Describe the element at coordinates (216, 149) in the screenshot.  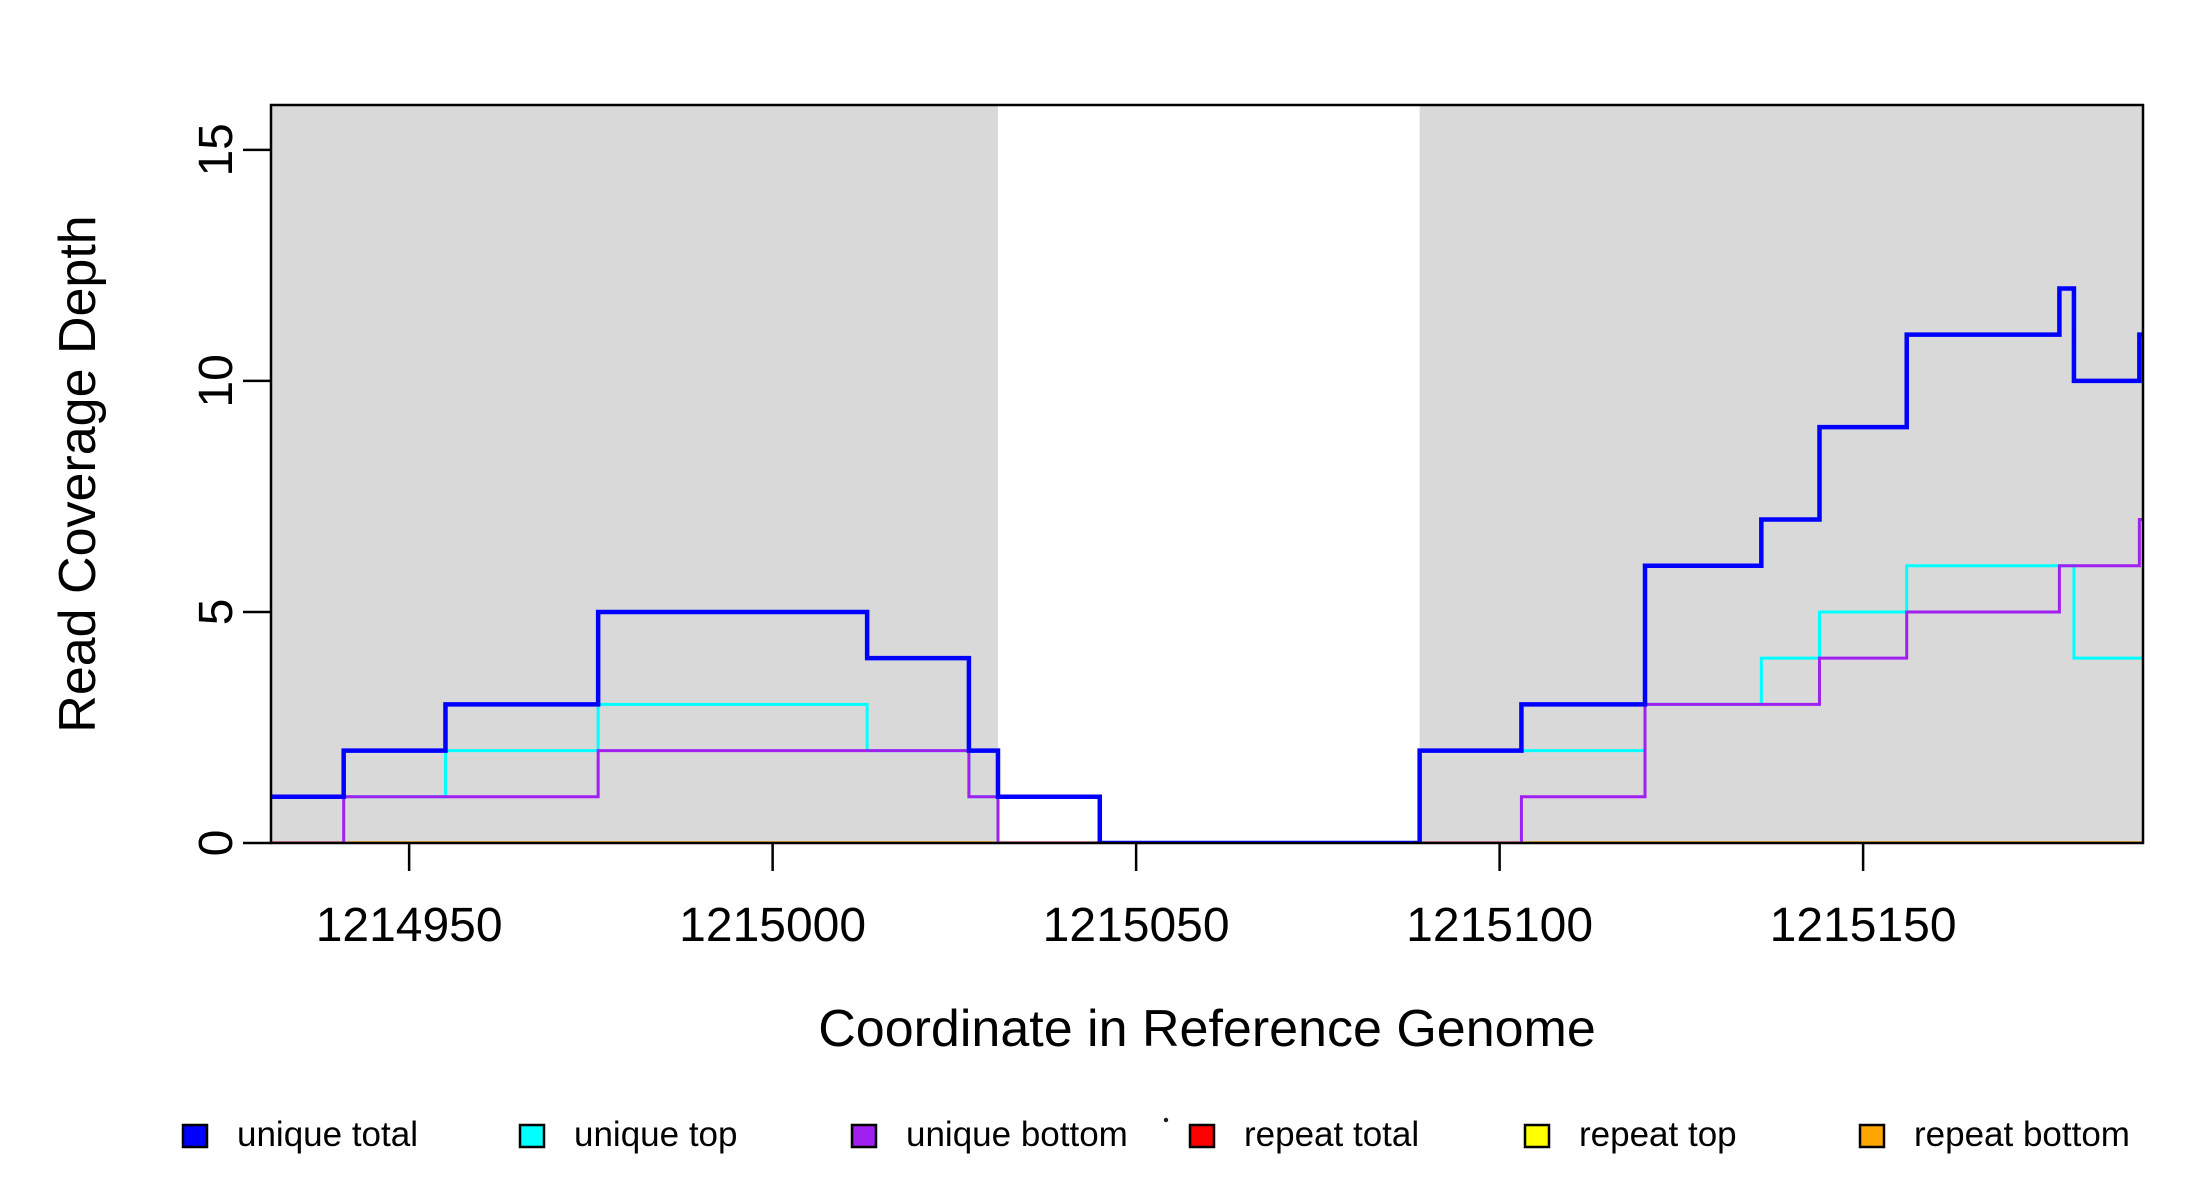
I see `y-tick-label: 15` at that location.